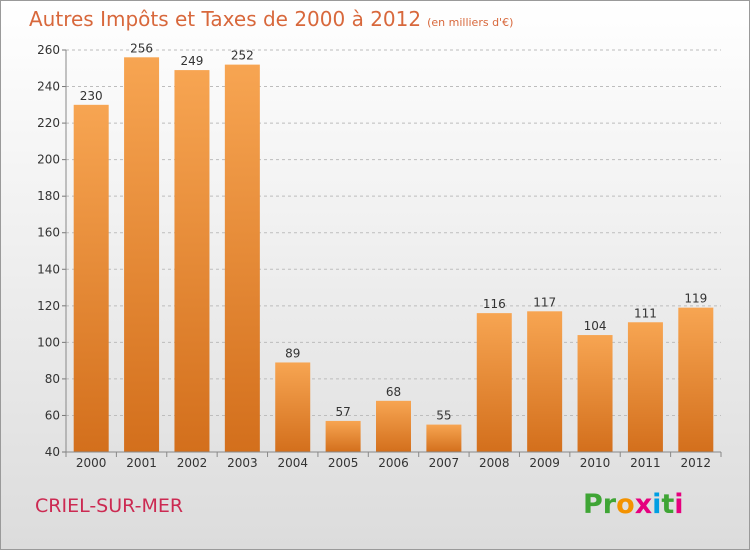 Image resolution: width=750 pixels, height=550 pixels. I want to click on x-tick-label: 2009, so click(544, 463).